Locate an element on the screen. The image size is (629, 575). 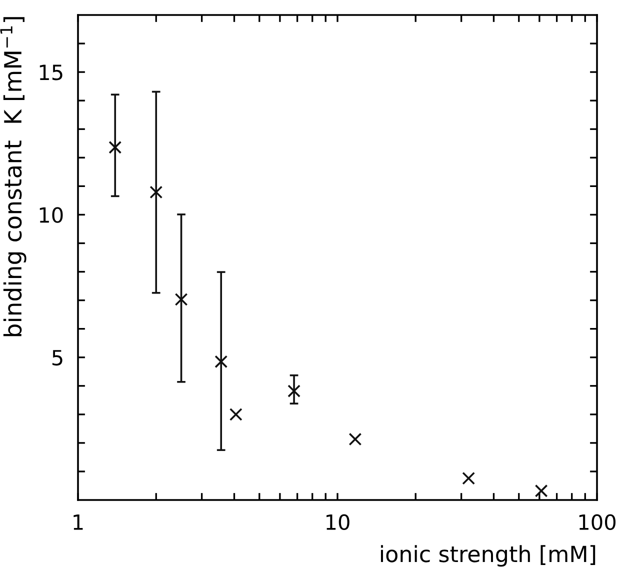
x-axis-title: ionic strength [mM] is located at coordinates (488, 556).